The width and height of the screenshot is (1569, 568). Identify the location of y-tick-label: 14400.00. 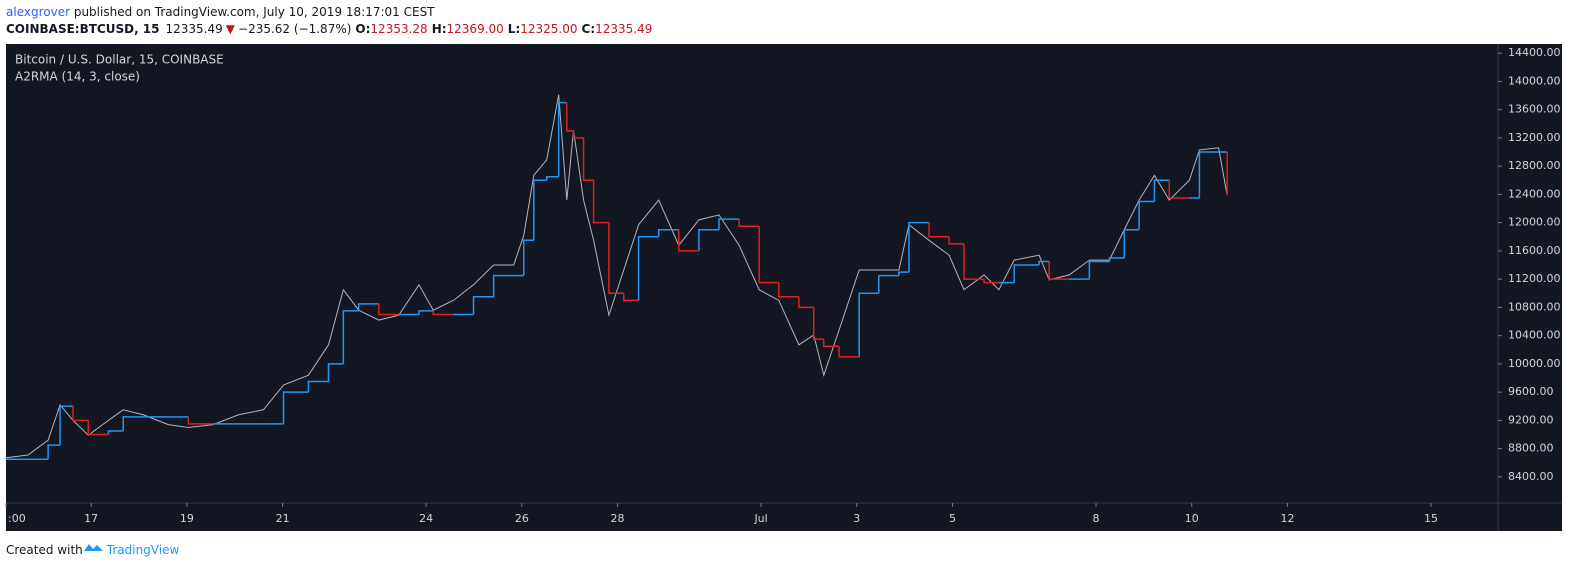
(1534, 52).